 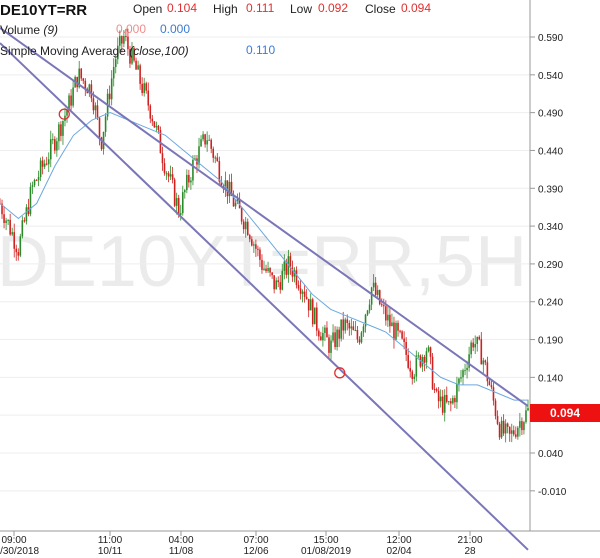 I want to click on volume-value-2: 0.000, so click(x=175, y=29).